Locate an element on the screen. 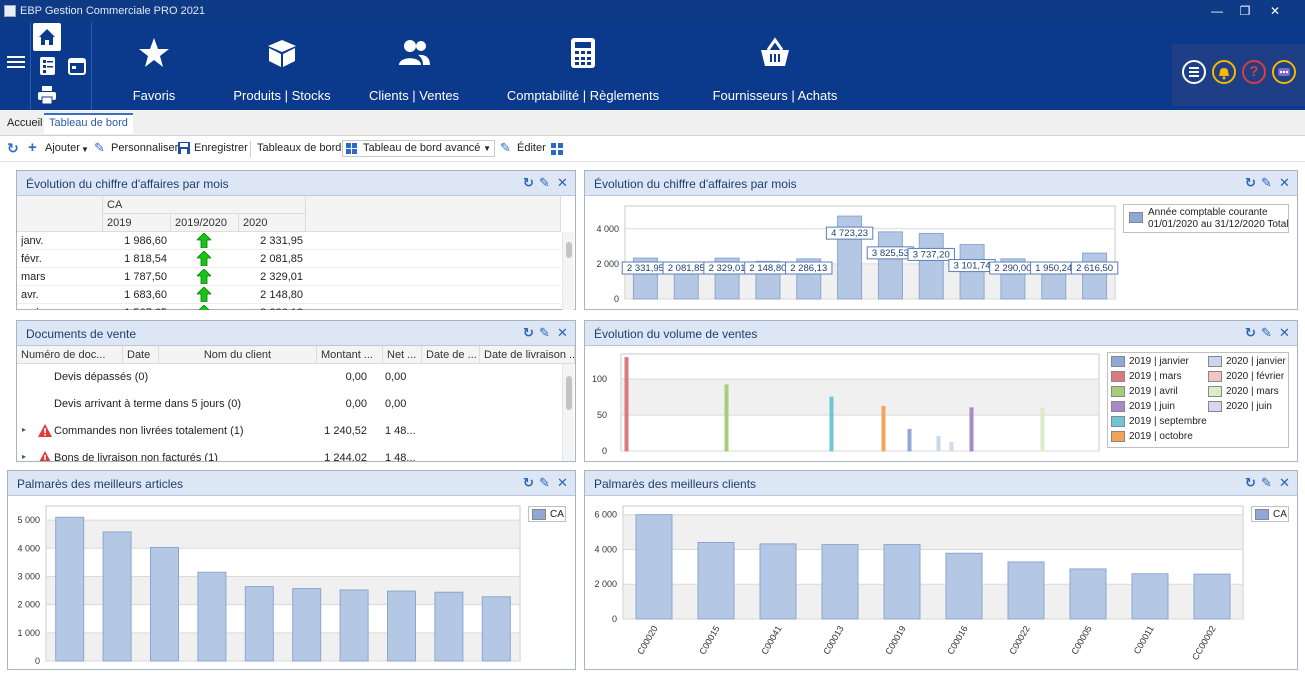 This screenshot has width=1305, height=681. table-row: avr. 1 683,60 2 148,80 is located at coordinates (289, 295).